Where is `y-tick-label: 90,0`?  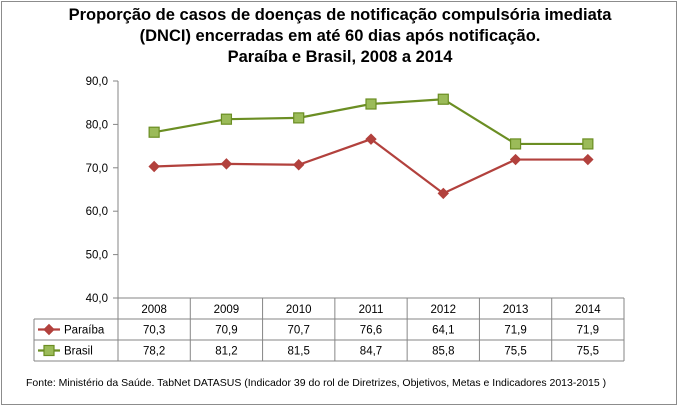 y-tick-label: 90,0 is located at coordinates (97, 82).